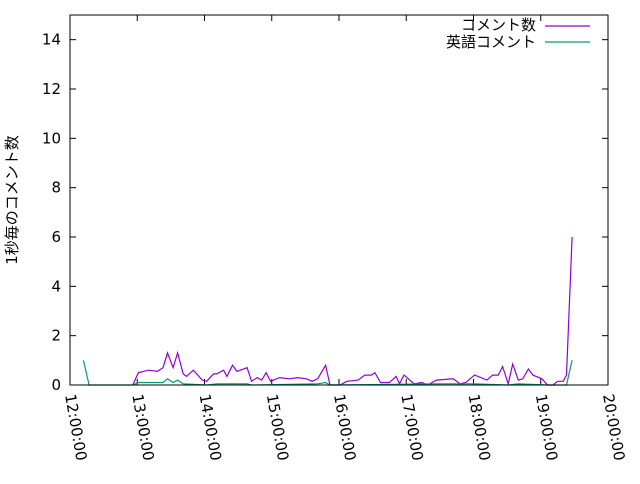 The width and height of the screenshot is (640, 484). I want to click on x-tick-label: 19:00:00, so click(546, 427).